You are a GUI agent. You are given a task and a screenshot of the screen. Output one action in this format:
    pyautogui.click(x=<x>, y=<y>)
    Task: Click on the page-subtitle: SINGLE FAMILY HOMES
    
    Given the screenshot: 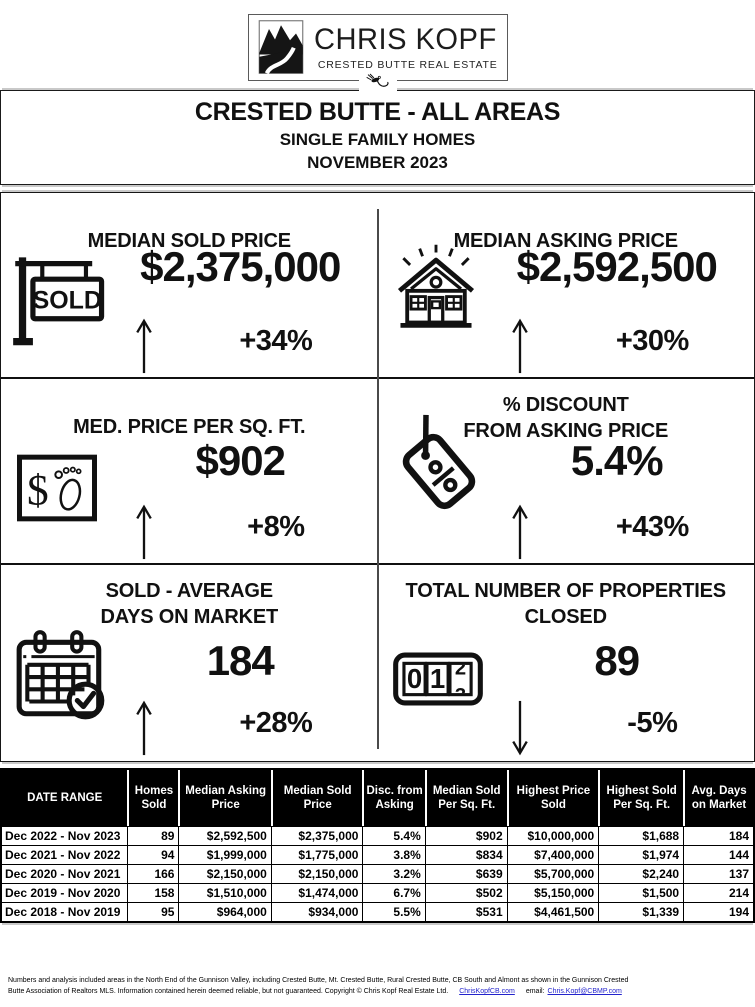 What is the action you would take?
    pyautogui.click(x=377, y=139)
    